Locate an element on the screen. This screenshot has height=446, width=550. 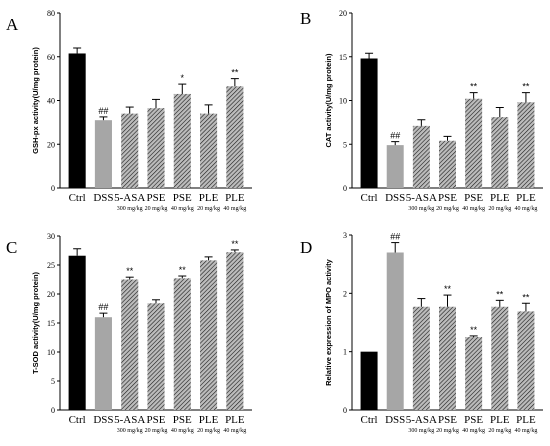
y-tick-label: 40 is located at coordinates (51, 101).